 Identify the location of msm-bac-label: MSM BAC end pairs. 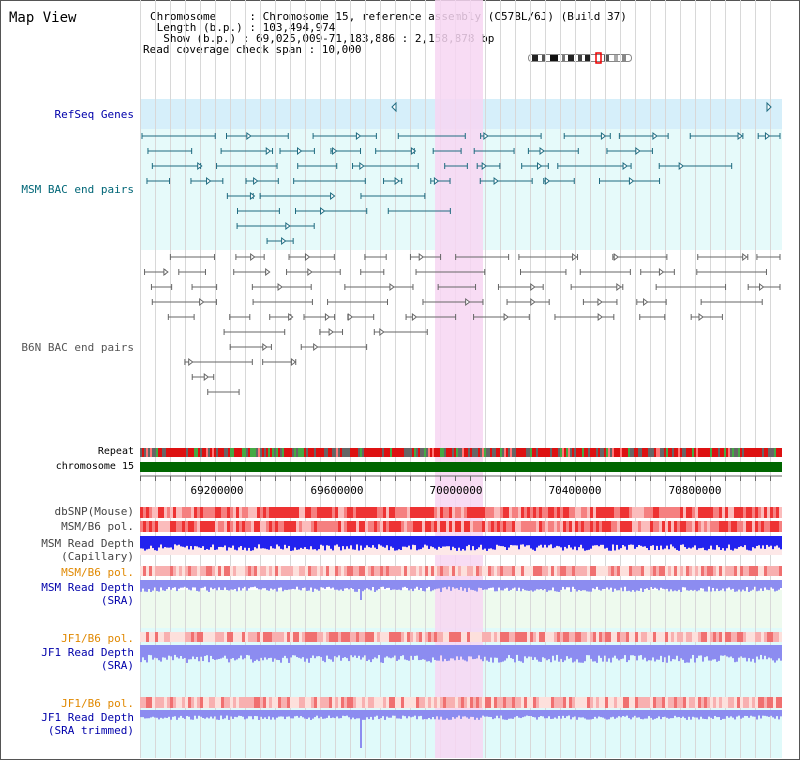
(77, 189).